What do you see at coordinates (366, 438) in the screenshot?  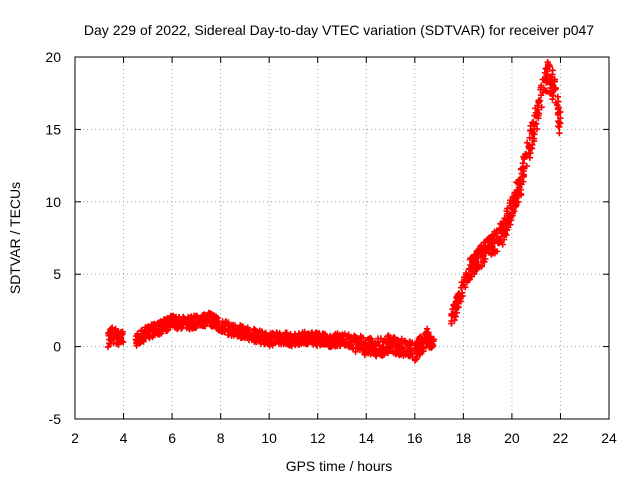 I see `x-tick-label: 14` at bounding box center [366, 438].